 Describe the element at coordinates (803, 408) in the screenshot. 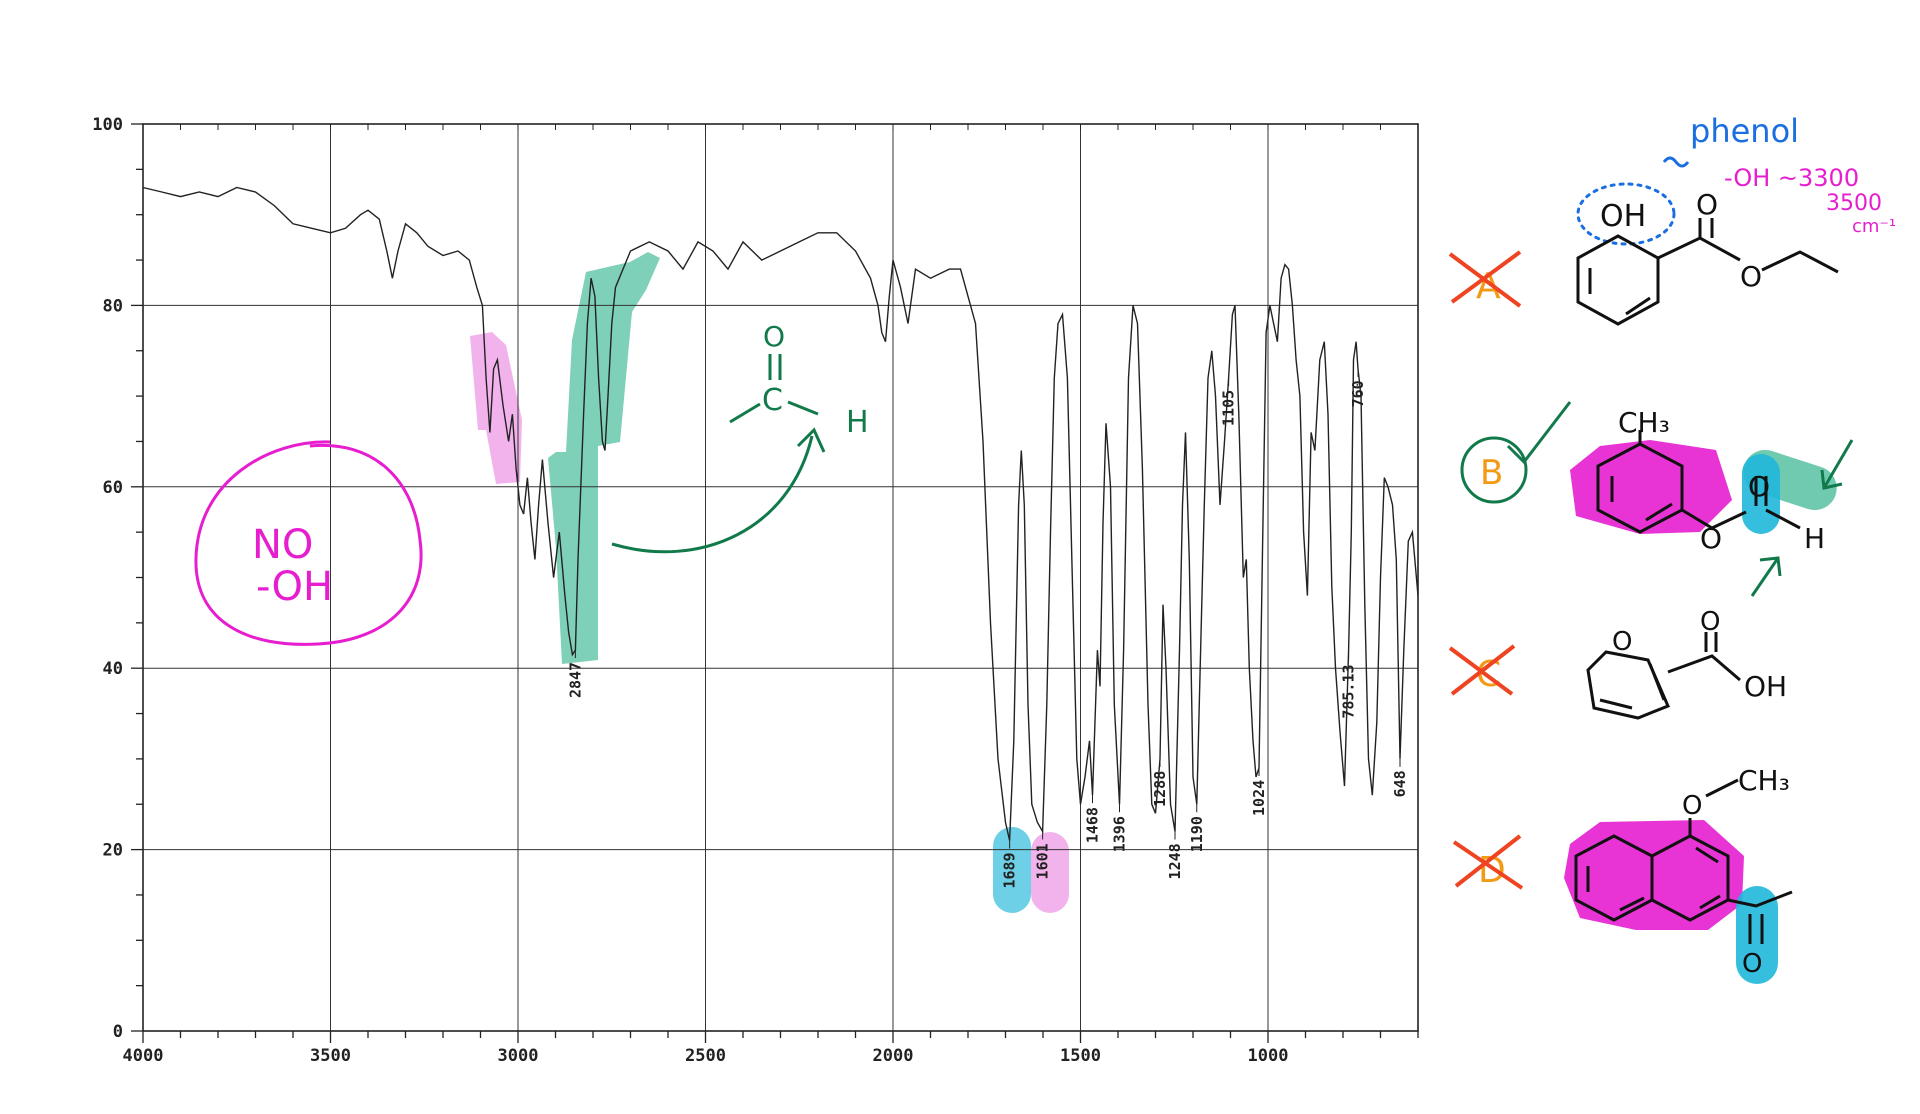

I see `aldehyde-right-bond` at that location.